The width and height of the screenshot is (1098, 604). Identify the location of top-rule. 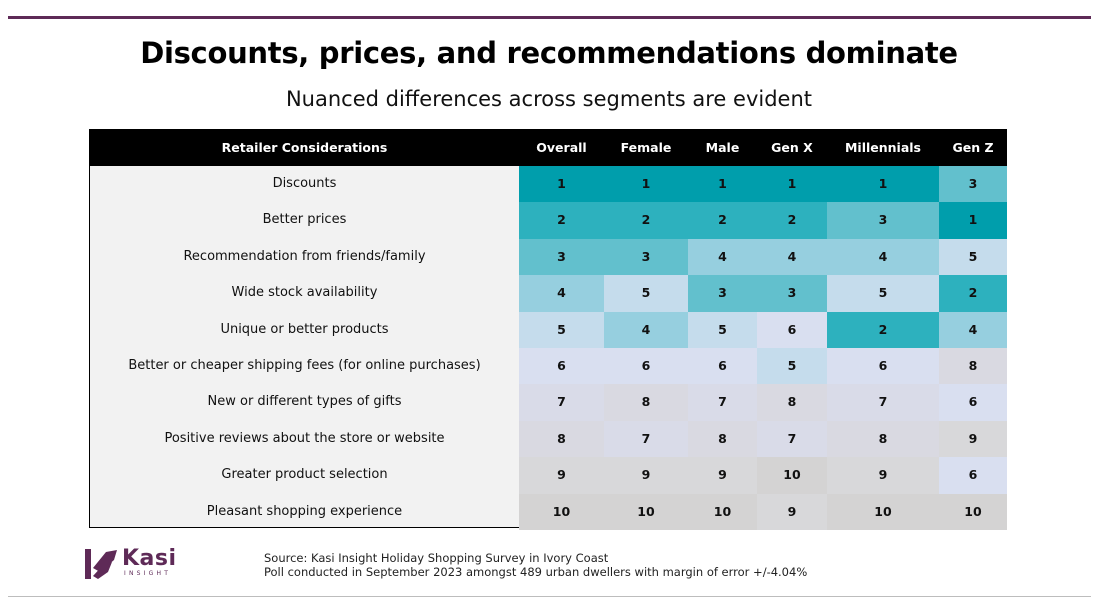
(549, 17).